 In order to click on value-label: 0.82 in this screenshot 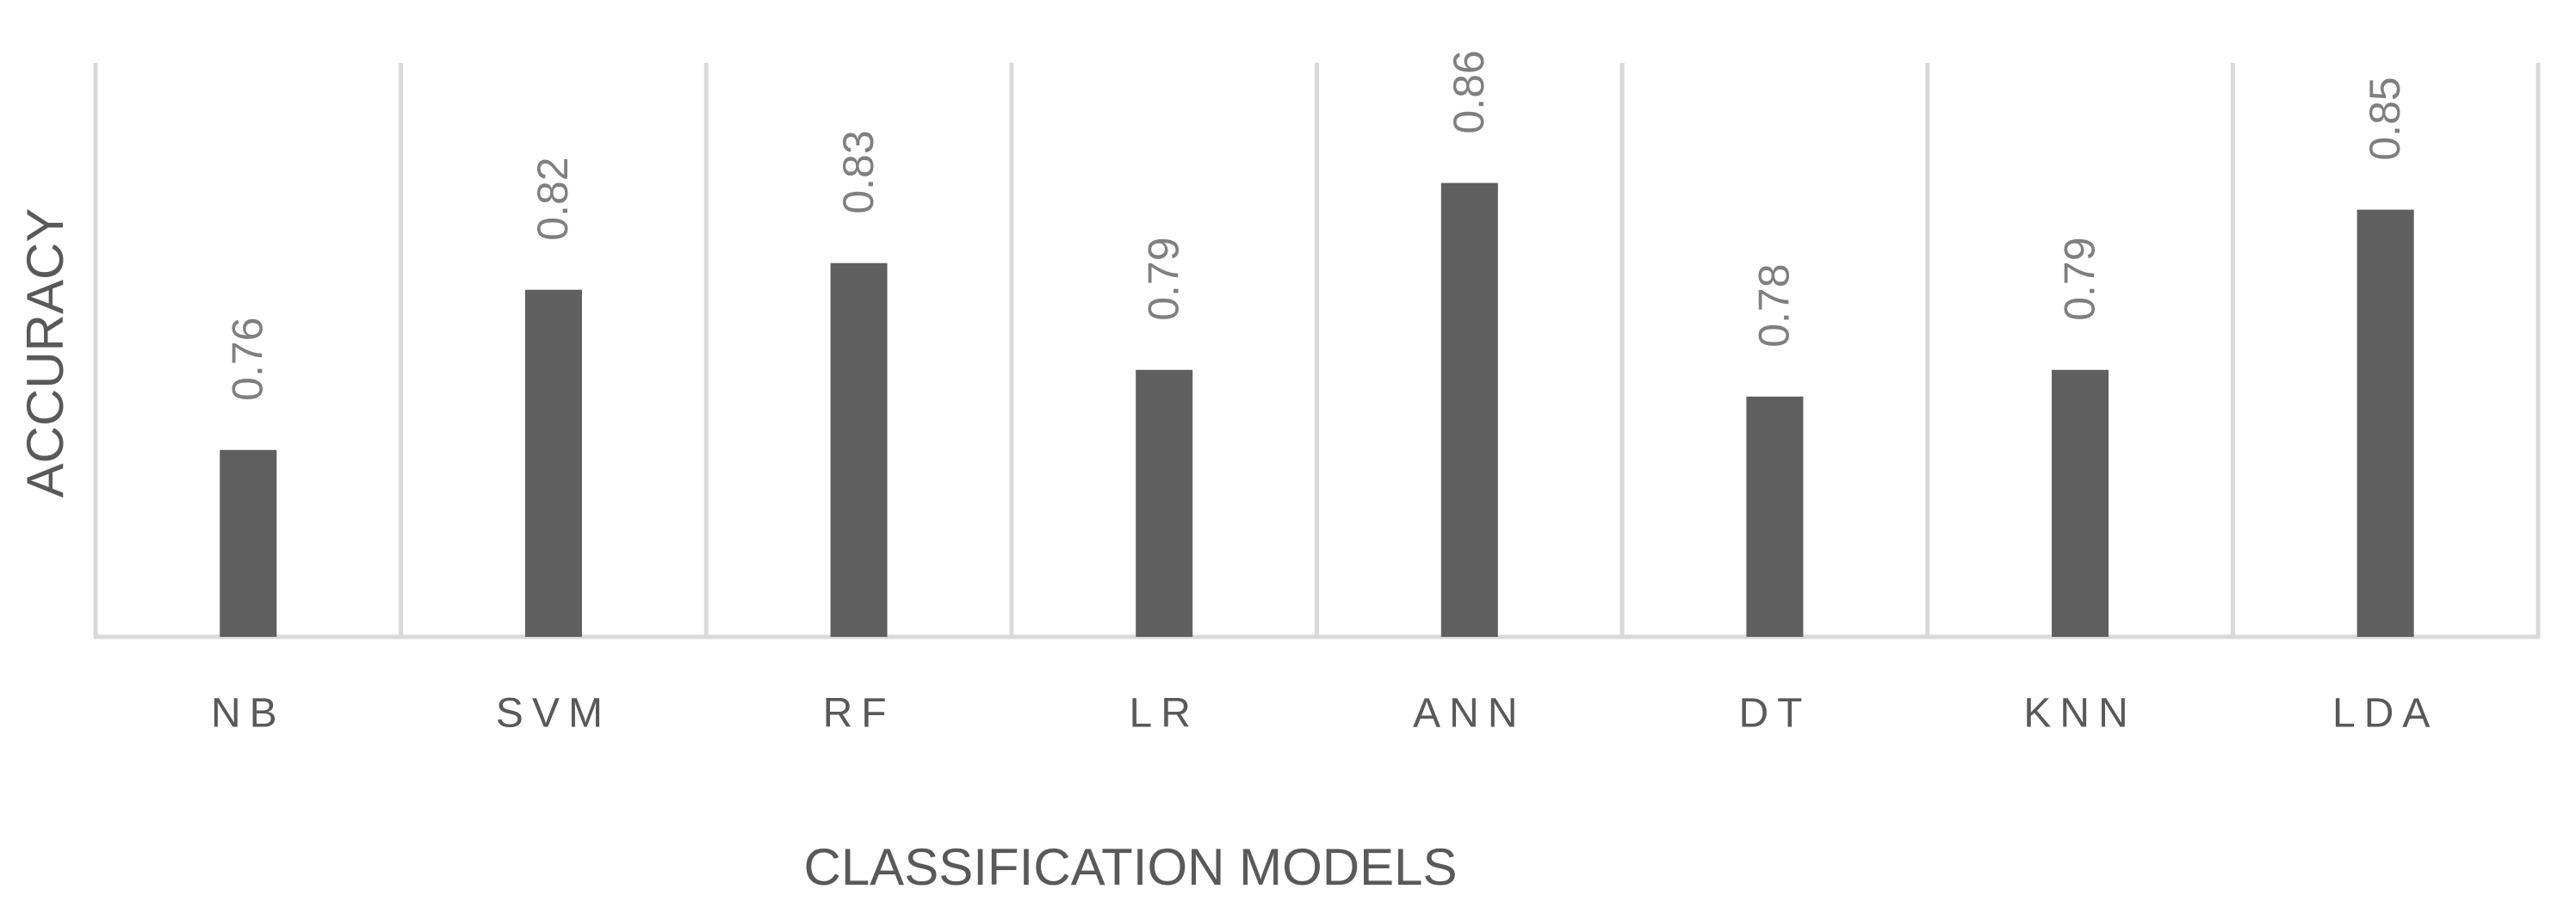, I will do `click(553, 198)`.